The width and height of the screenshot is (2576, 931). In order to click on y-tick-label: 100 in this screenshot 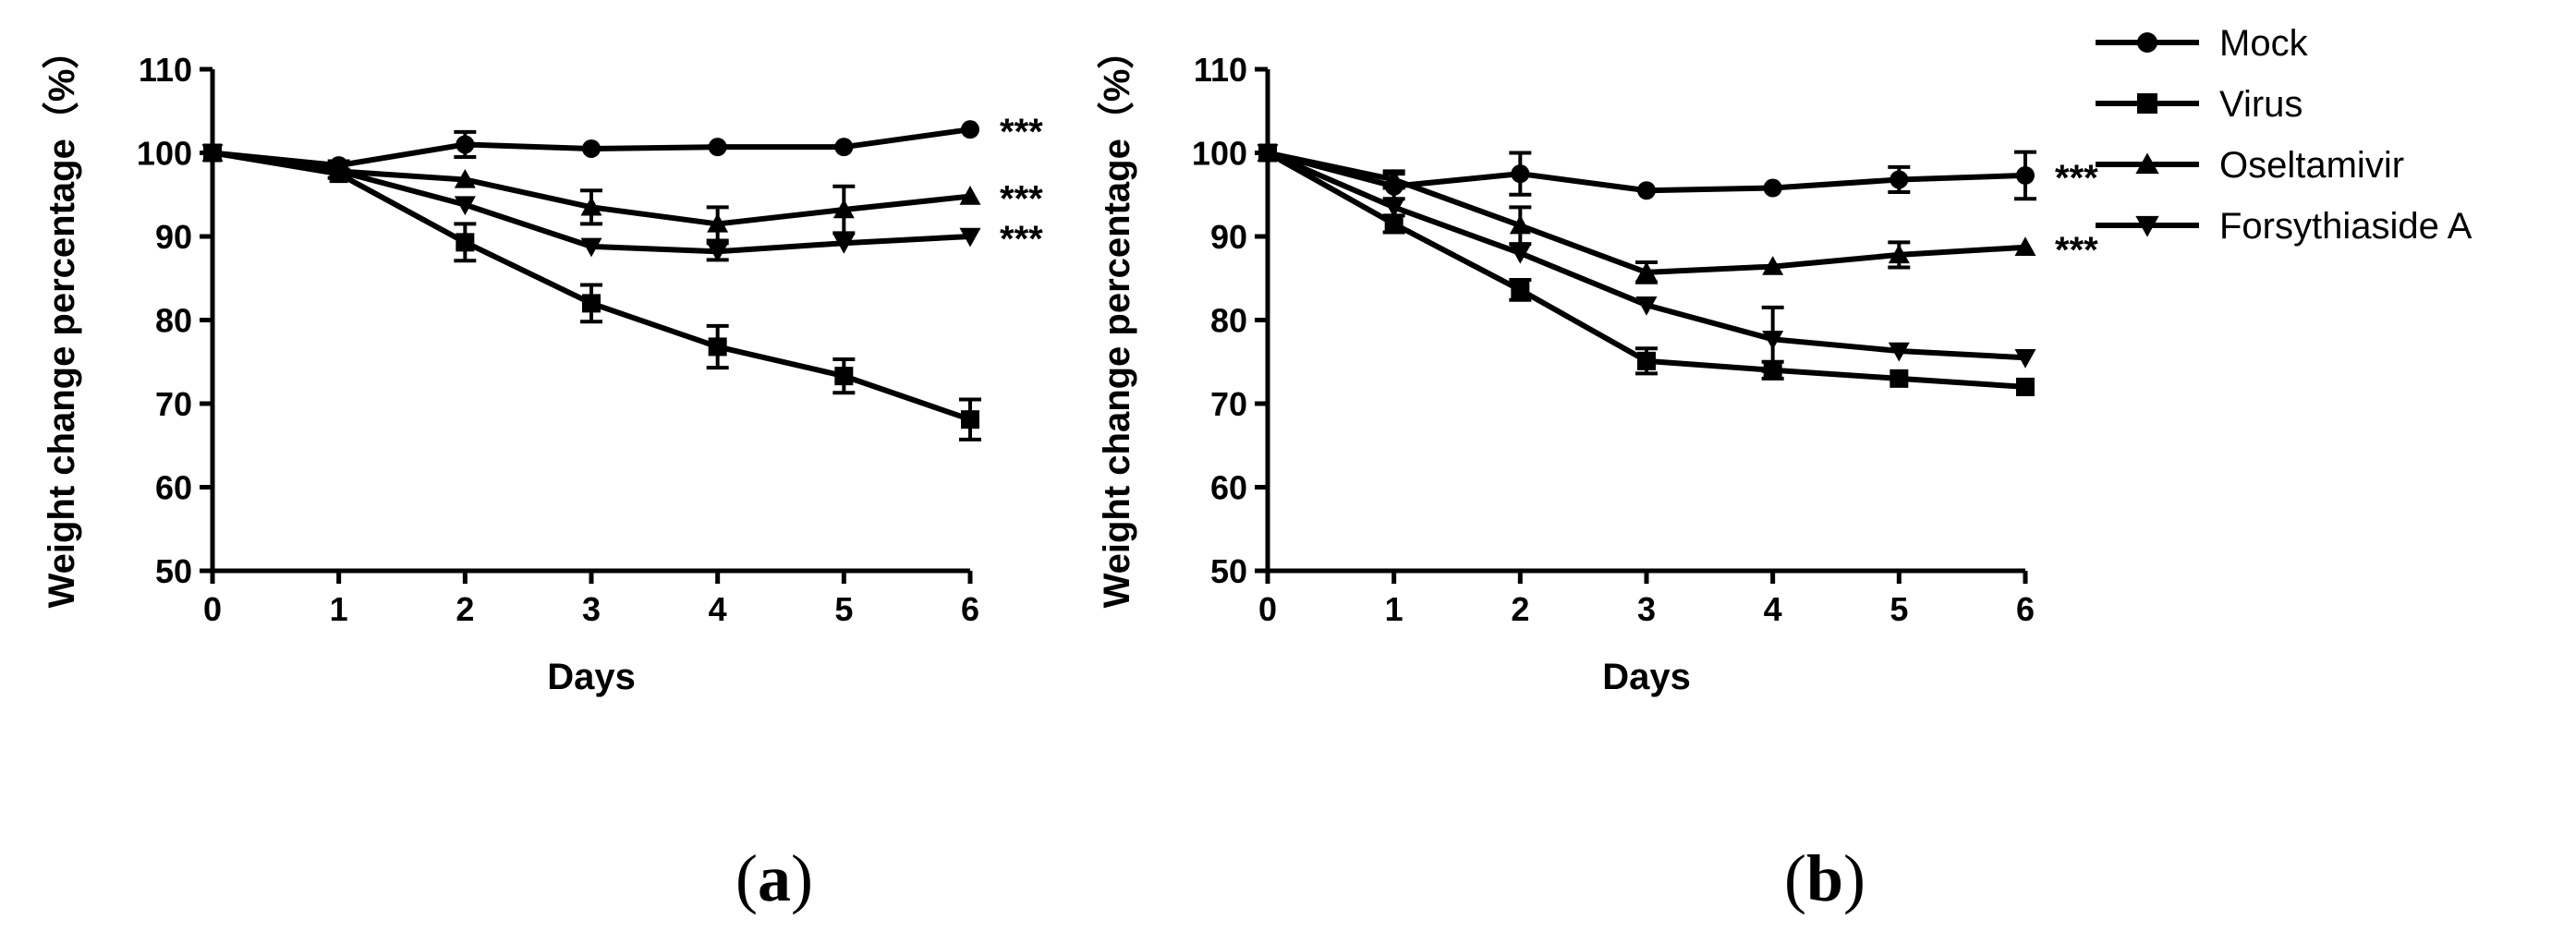, I will do `click(164, 154)`.